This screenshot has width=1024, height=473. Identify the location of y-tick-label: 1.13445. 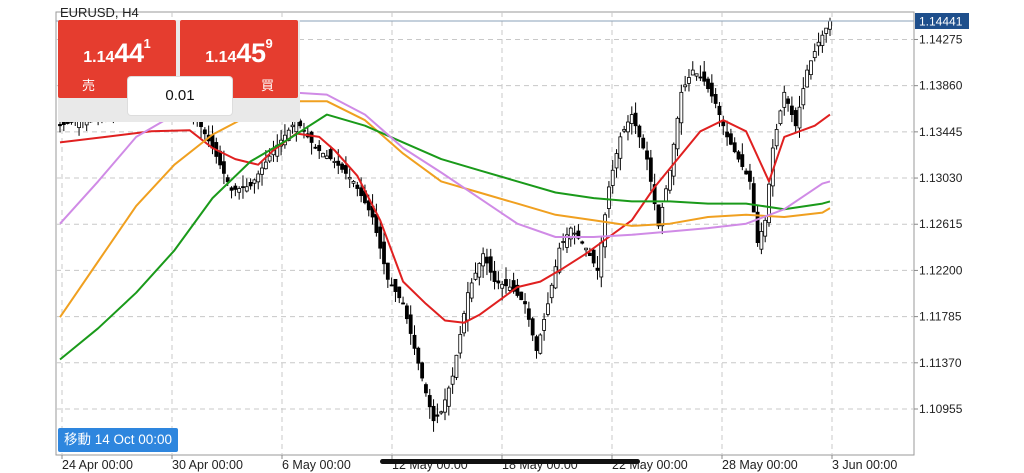
(941, 132).